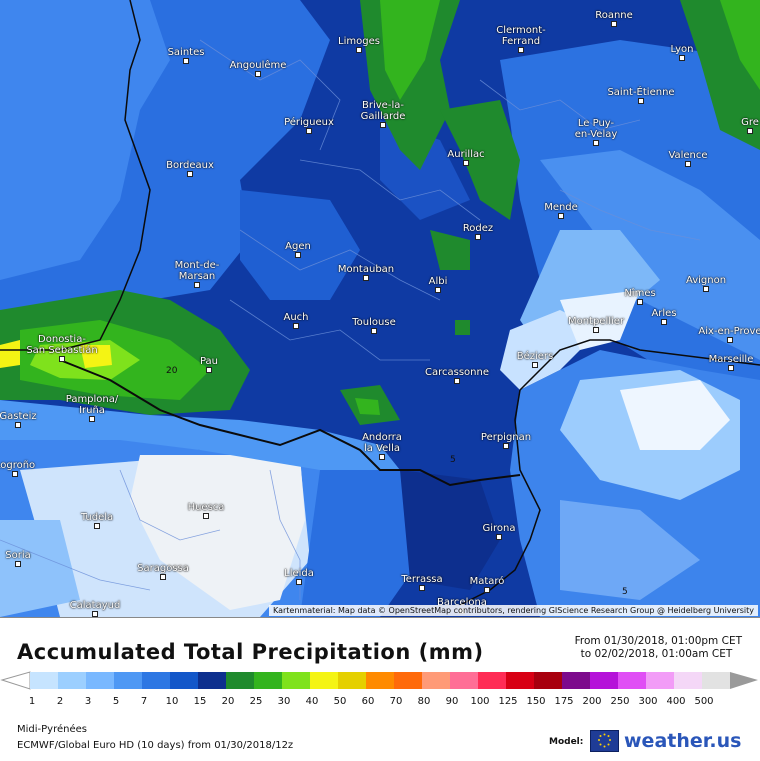 The image size is (760, 761). Describe the element at coordinates (480, 701) in the screenshot. I see `scale-tick-label: 100` at that location.